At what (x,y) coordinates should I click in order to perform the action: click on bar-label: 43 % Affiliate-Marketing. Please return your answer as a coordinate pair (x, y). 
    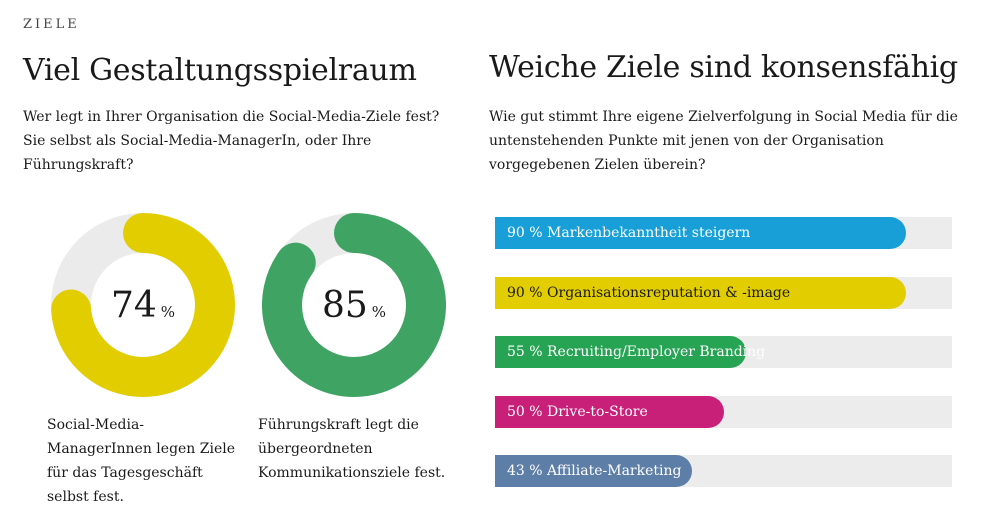
    Looking at the image, I should click on (594, 471).